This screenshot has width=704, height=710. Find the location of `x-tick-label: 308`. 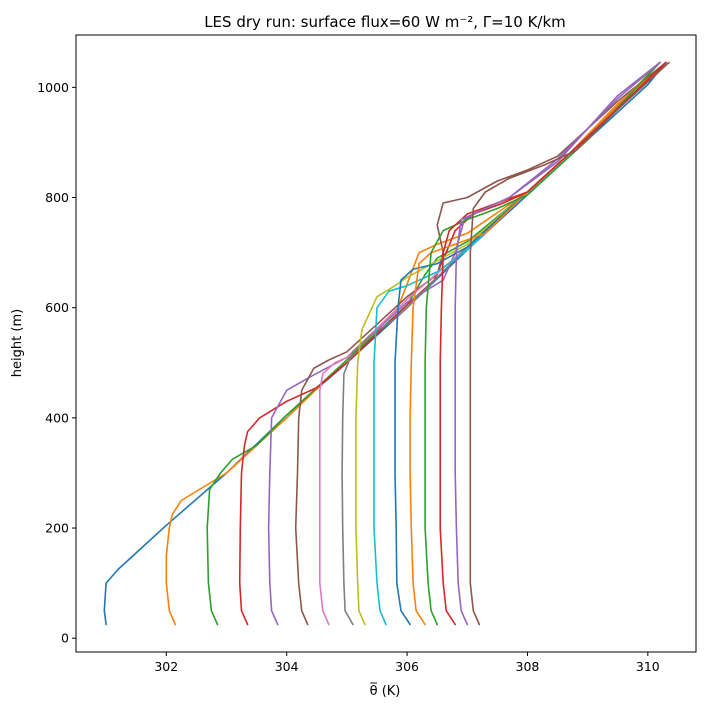

x-tick-label: 308 is located at coordinates (528, 666).